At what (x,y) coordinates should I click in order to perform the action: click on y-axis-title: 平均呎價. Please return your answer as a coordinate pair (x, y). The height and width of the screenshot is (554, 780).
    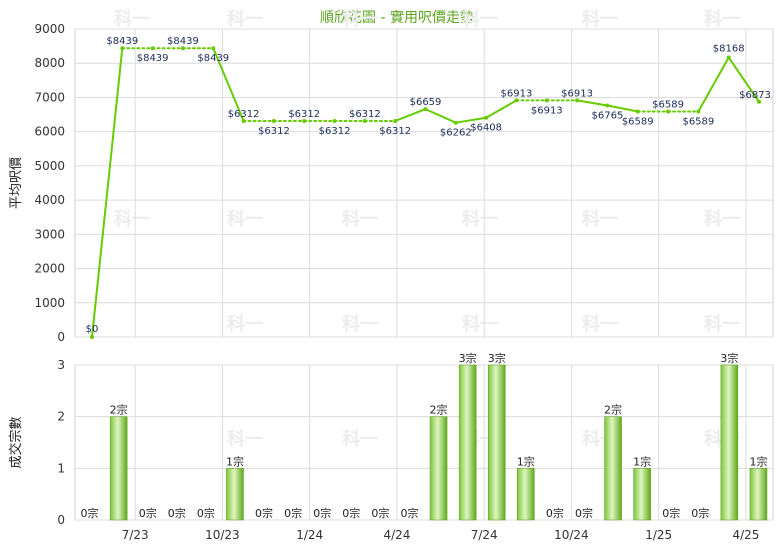
    Looking at the image, I should click on (16, 183).